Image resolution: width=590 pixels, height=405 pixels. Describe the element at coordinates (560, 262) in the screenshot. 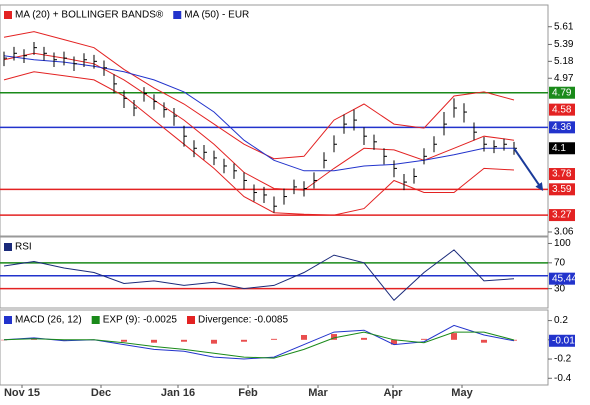

I see `y-tick-label: 70` at that location.